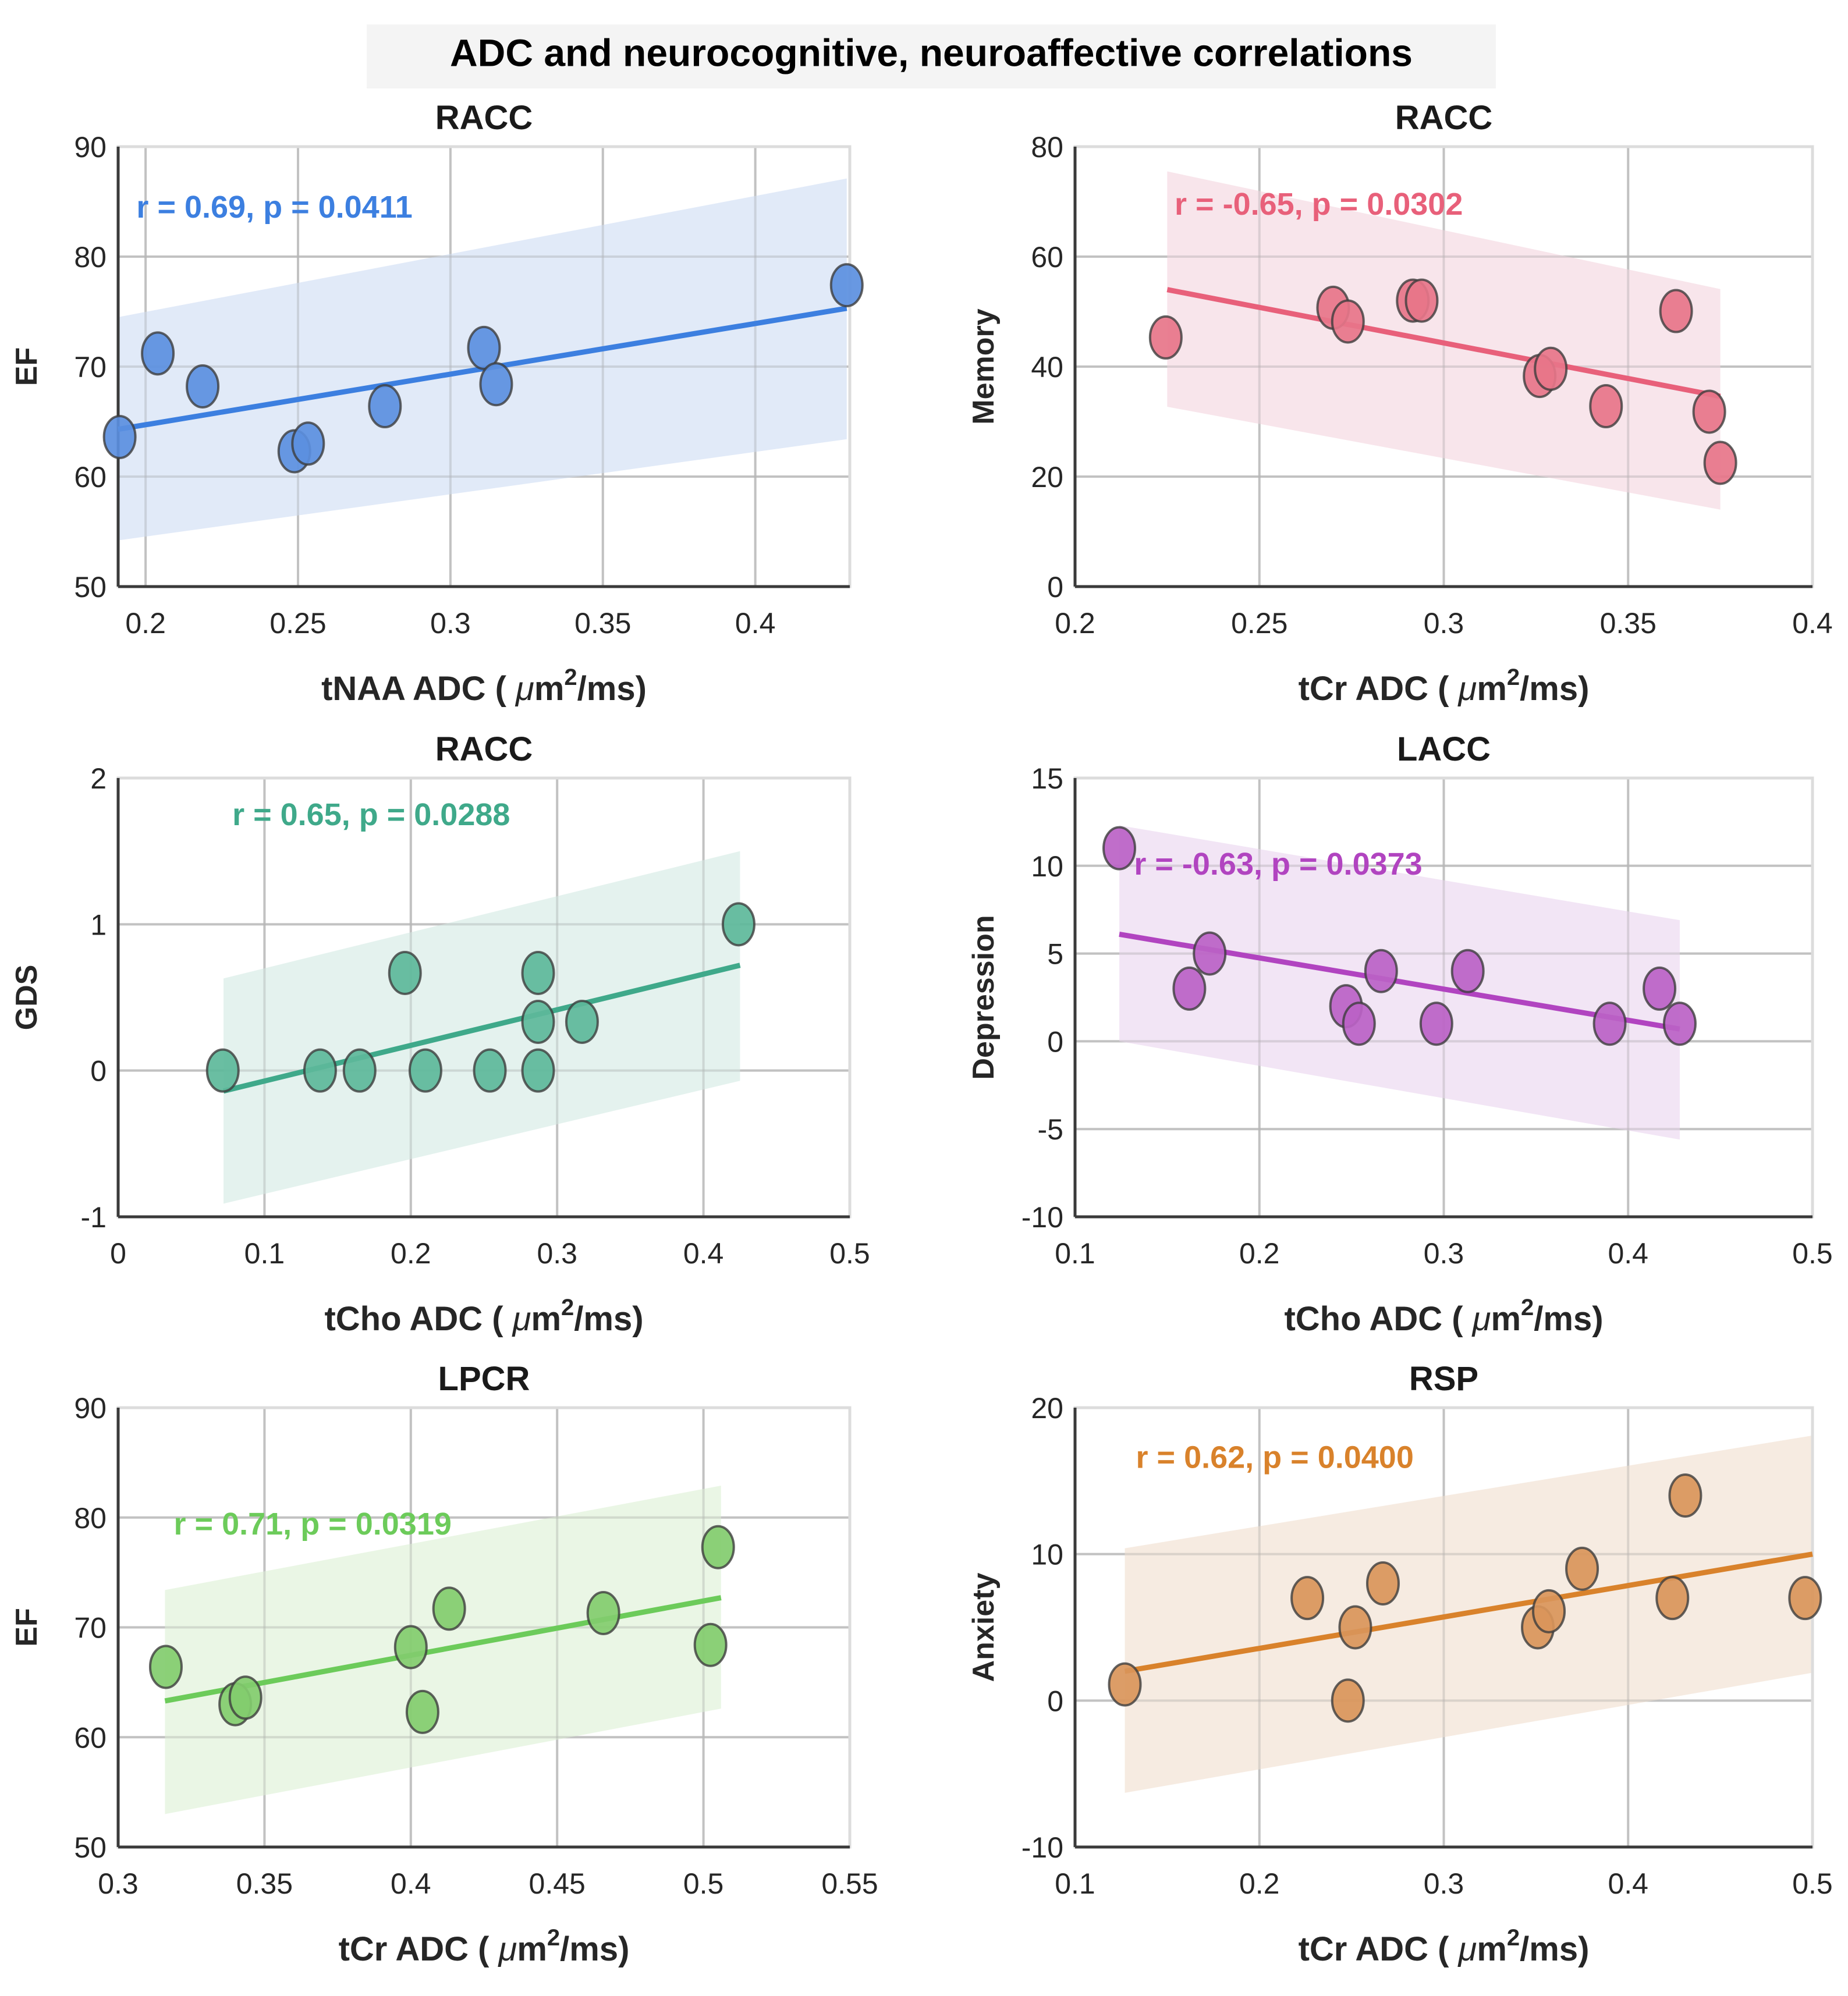 The width and height of the screenshot is (1848, 1996). What do you see at coordinates (1050, 1129) in the screenshot?
I see `y-tick-label: -5` at bounding box center [1050, 1129].